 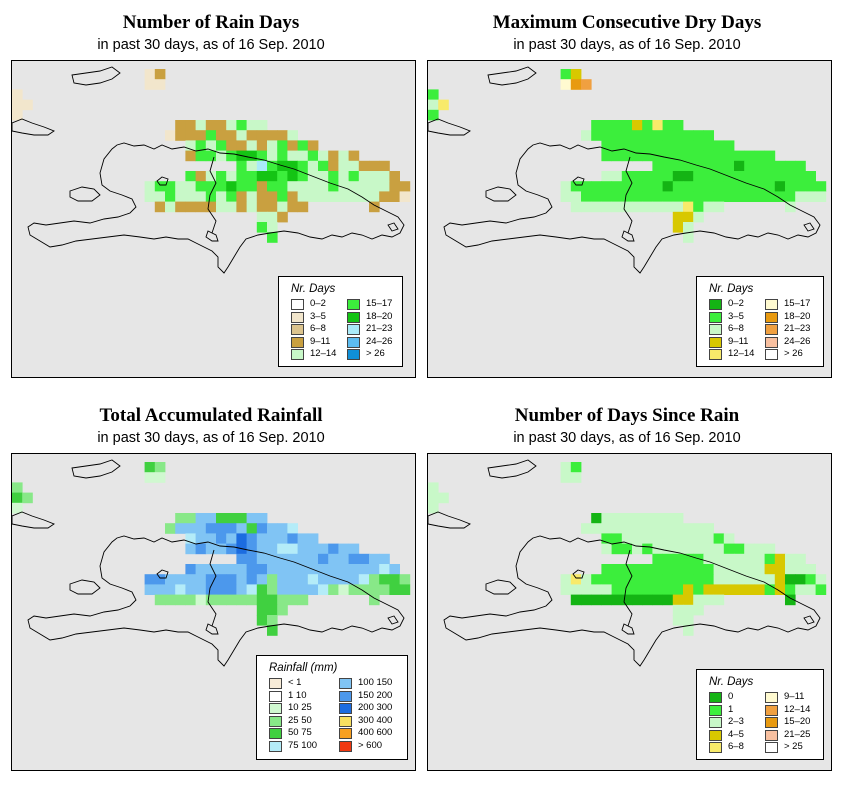 I want to click on legend-label: 10 25, so click(x=300, y=707).